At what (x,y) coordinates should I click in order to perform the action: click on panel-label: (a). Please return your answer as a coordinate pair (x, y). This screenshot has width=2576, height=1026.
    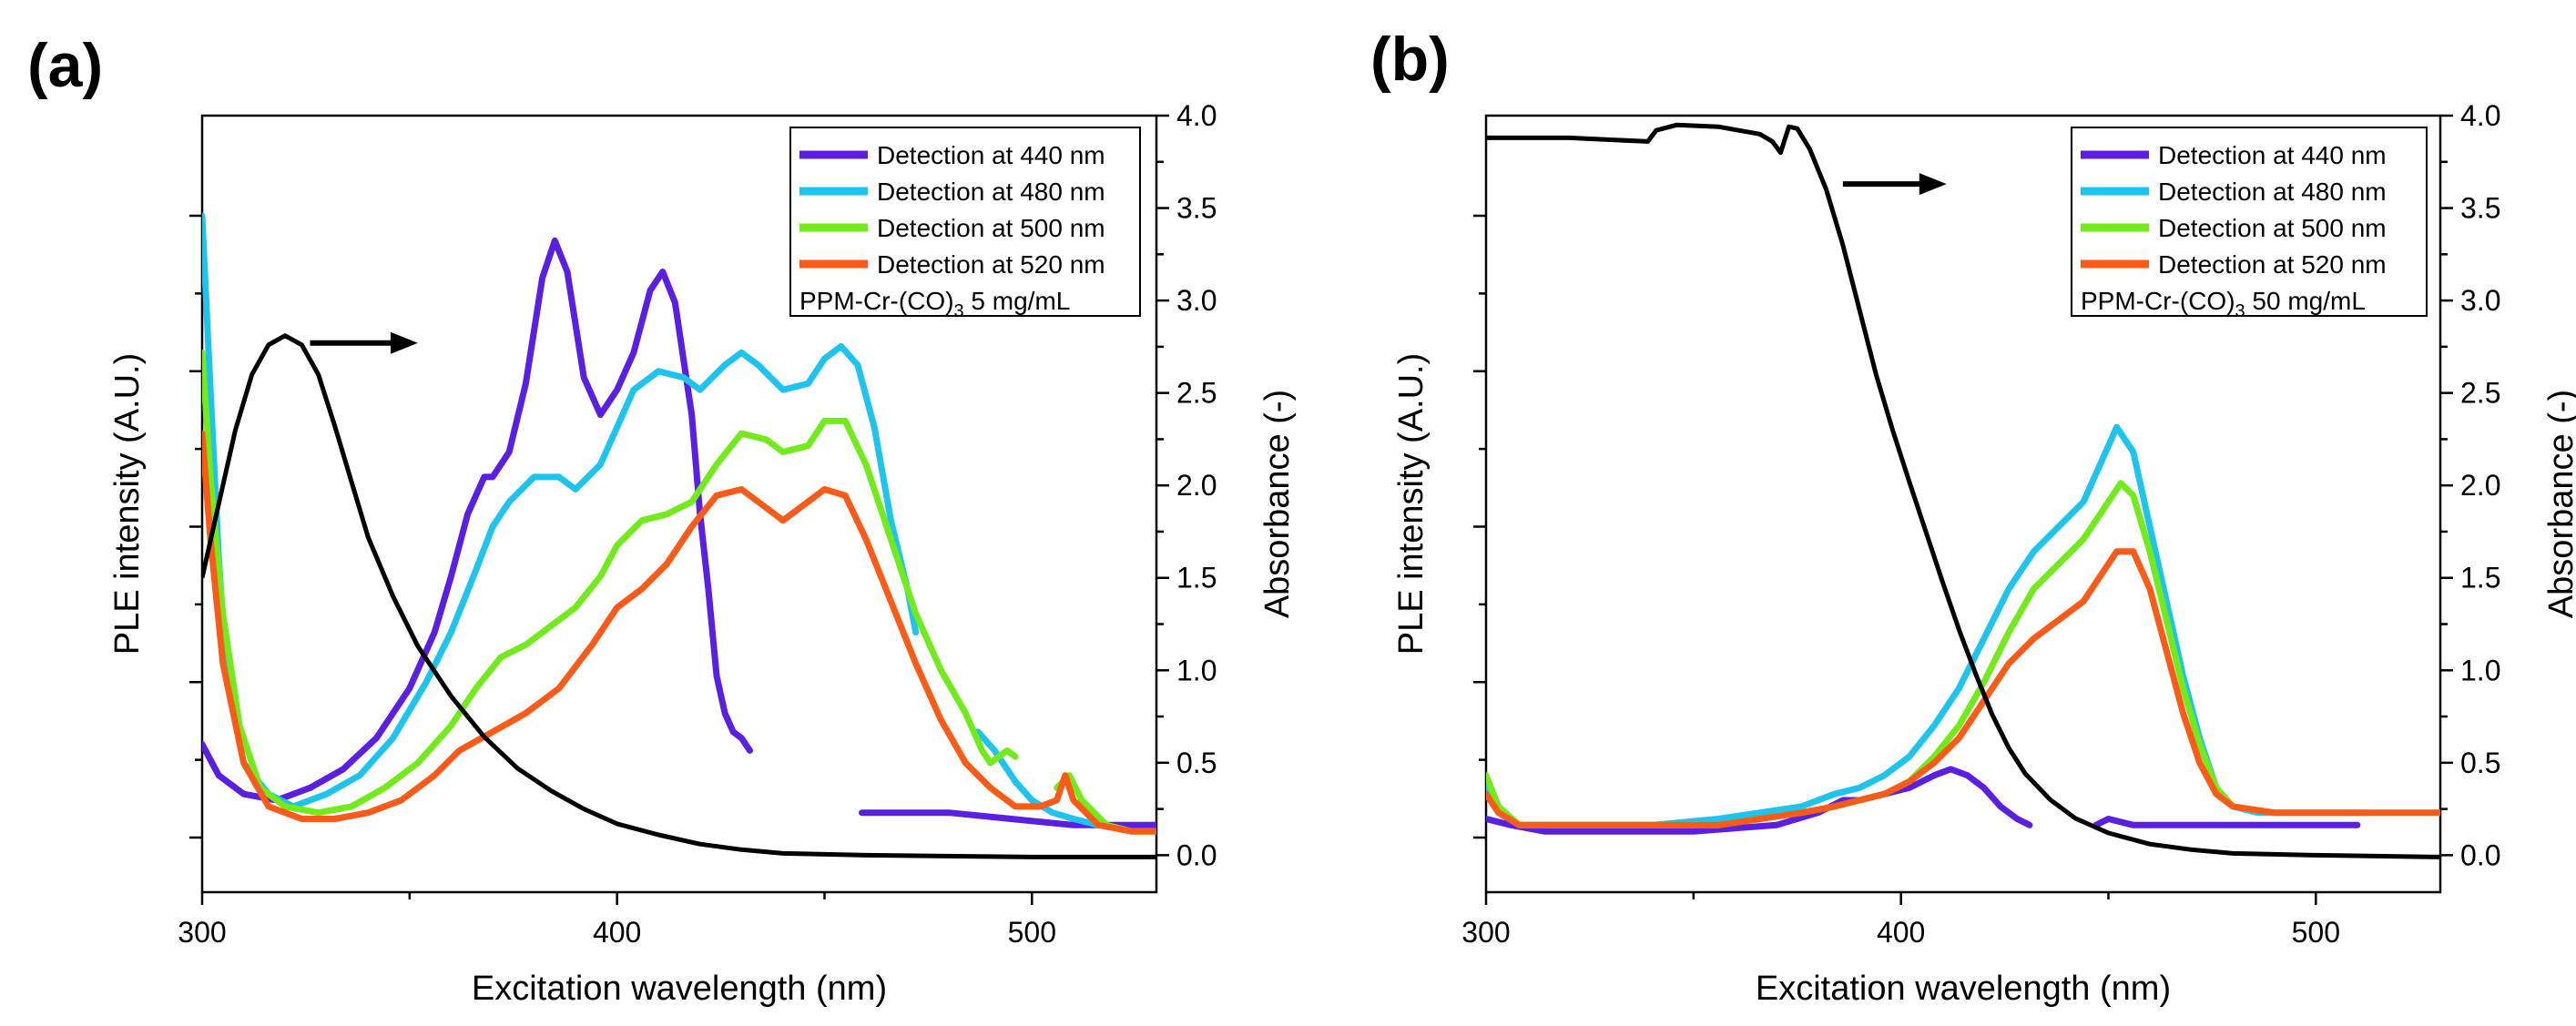
    Looking at the image, I should click on (65, 65).